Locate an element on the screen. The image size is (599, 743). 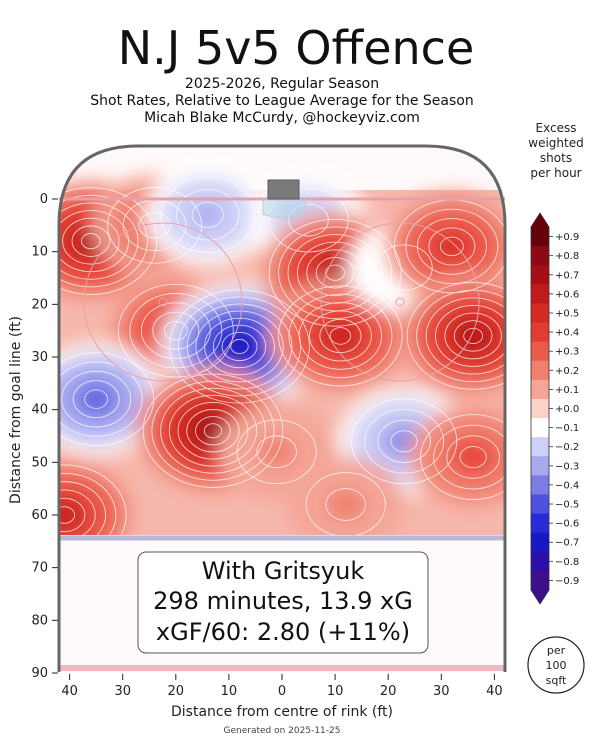
colorbar-tick-label: −0.6 is located at coordinates (567, 524).